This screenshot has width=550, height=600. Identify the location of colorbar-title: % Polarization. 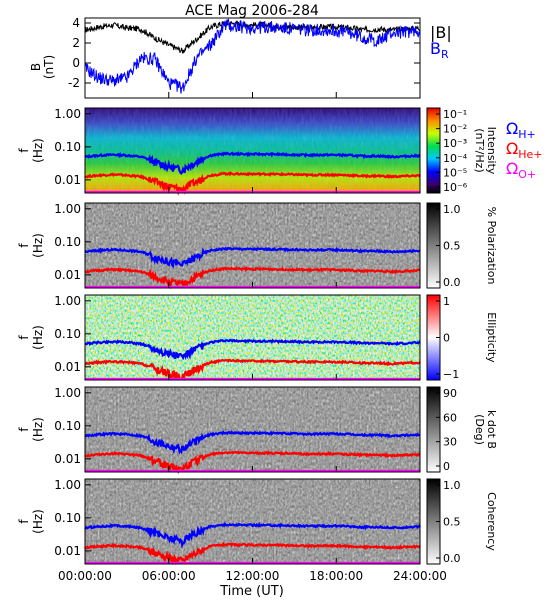
(491, 246).